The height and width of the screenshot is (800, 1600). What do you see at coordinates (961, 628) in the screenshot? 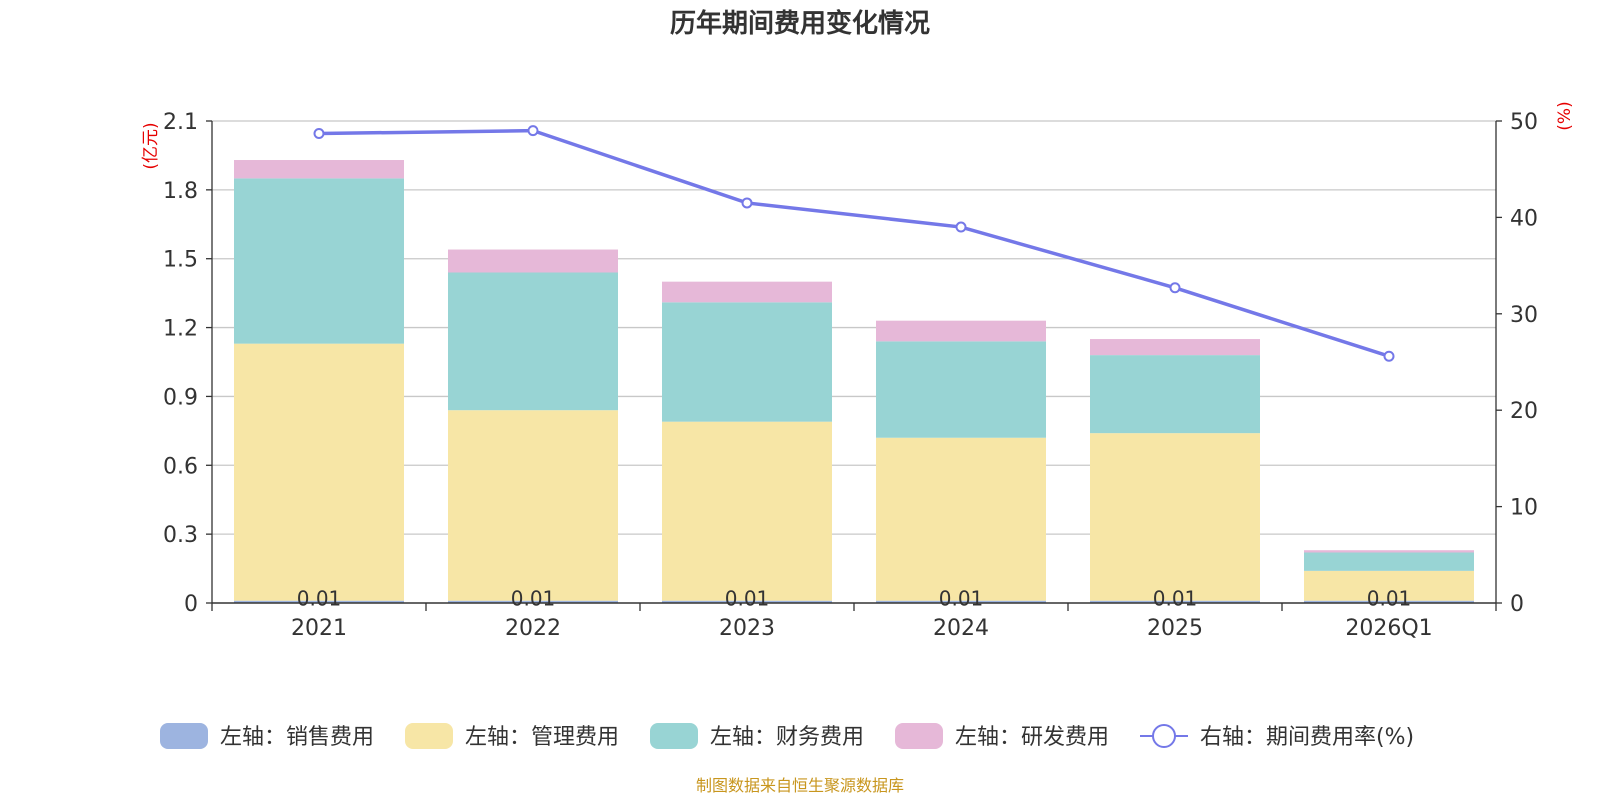
I see `x-tick-label: 2024` at bounding box center [961, 628].